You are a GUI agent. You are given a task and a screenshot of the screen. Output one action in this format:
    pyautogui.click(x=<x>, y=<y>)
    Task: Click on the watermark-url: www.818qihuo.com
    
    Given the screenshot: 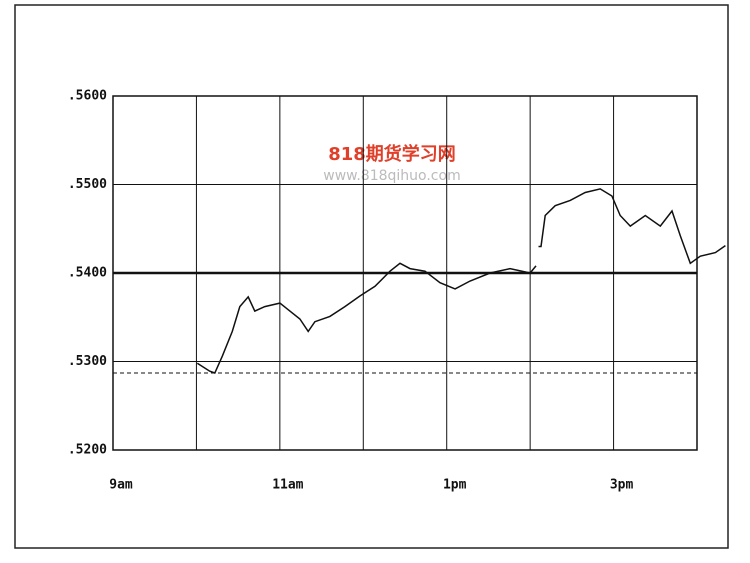 What is the action you would take?
    pyautogui.click(x=391, y=176)
    